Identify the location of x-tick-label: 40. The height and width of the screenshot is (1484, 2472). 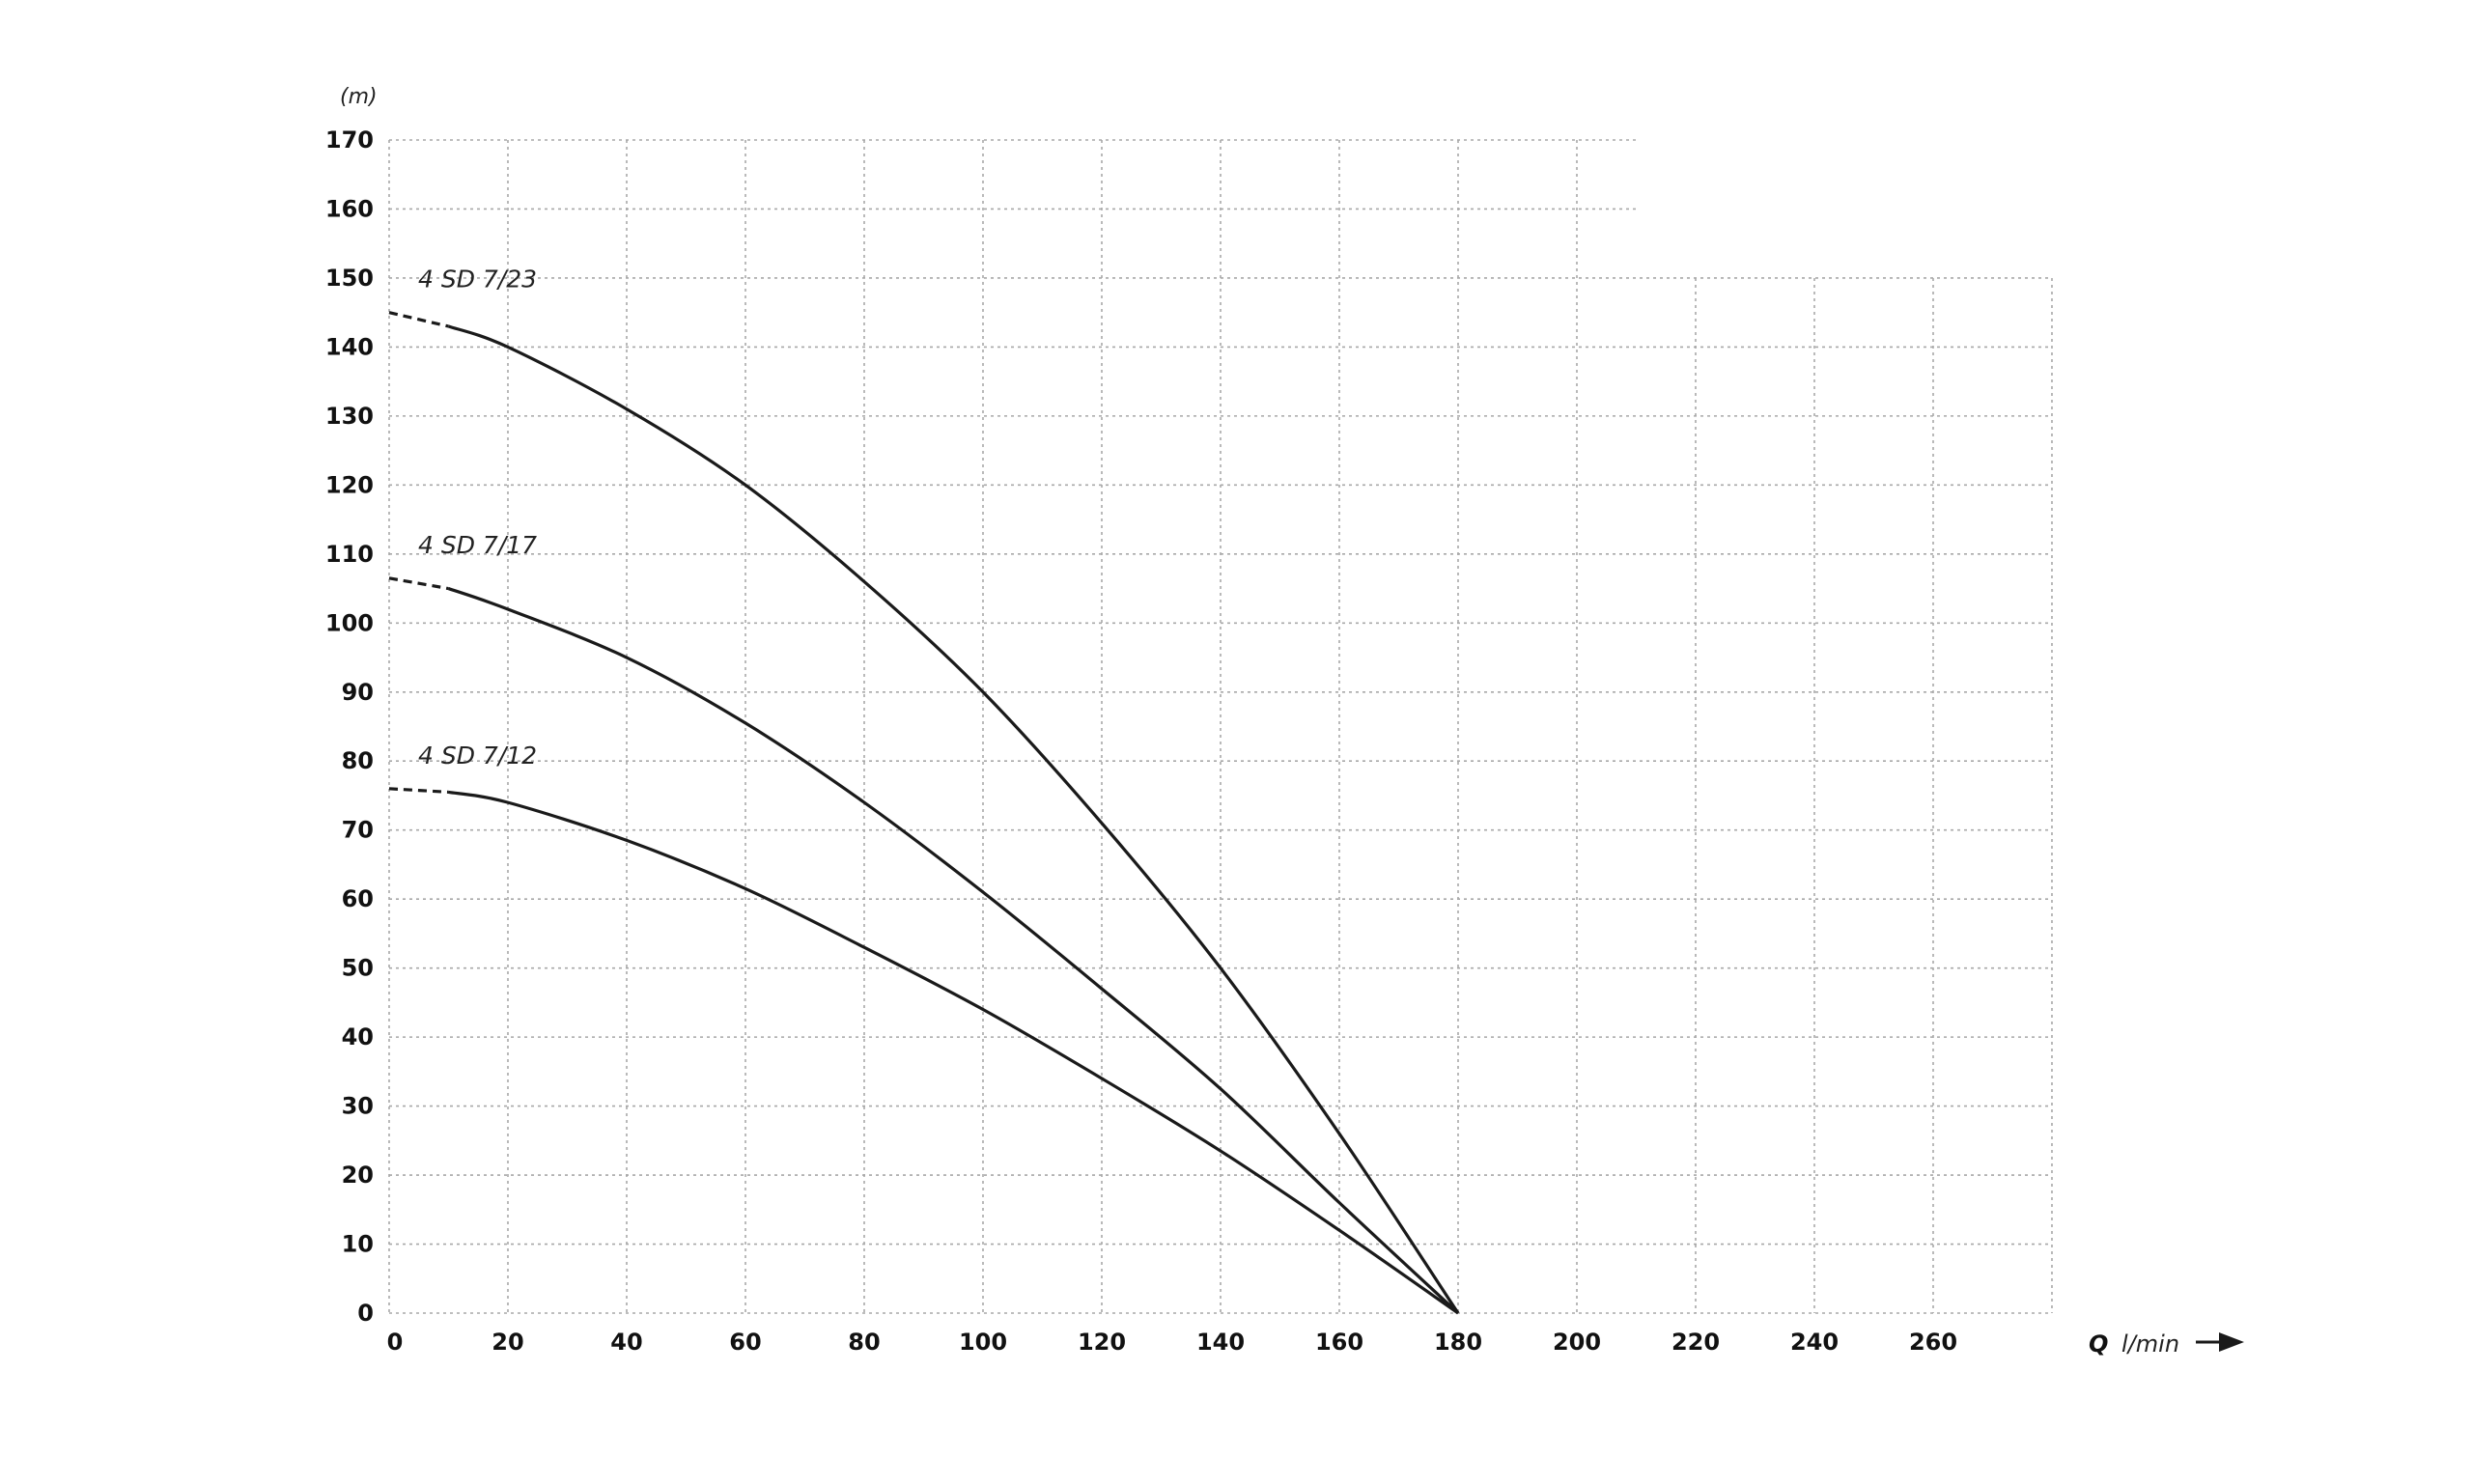
(626, 1343).